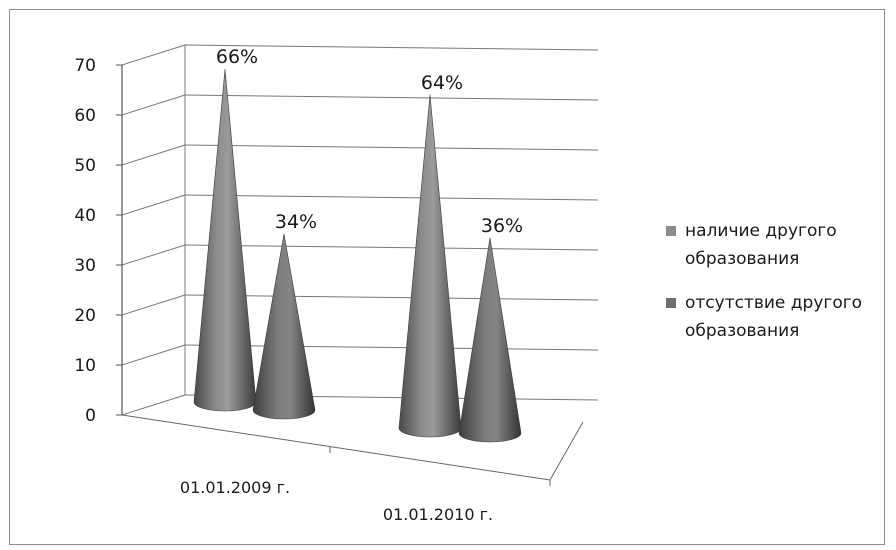 The height and width of the screenshot is (550, 896). What do you see at coordinates (85, 116) in the screenshot?
I see `y-tick-label: 60` at bounding box center [85, 116].